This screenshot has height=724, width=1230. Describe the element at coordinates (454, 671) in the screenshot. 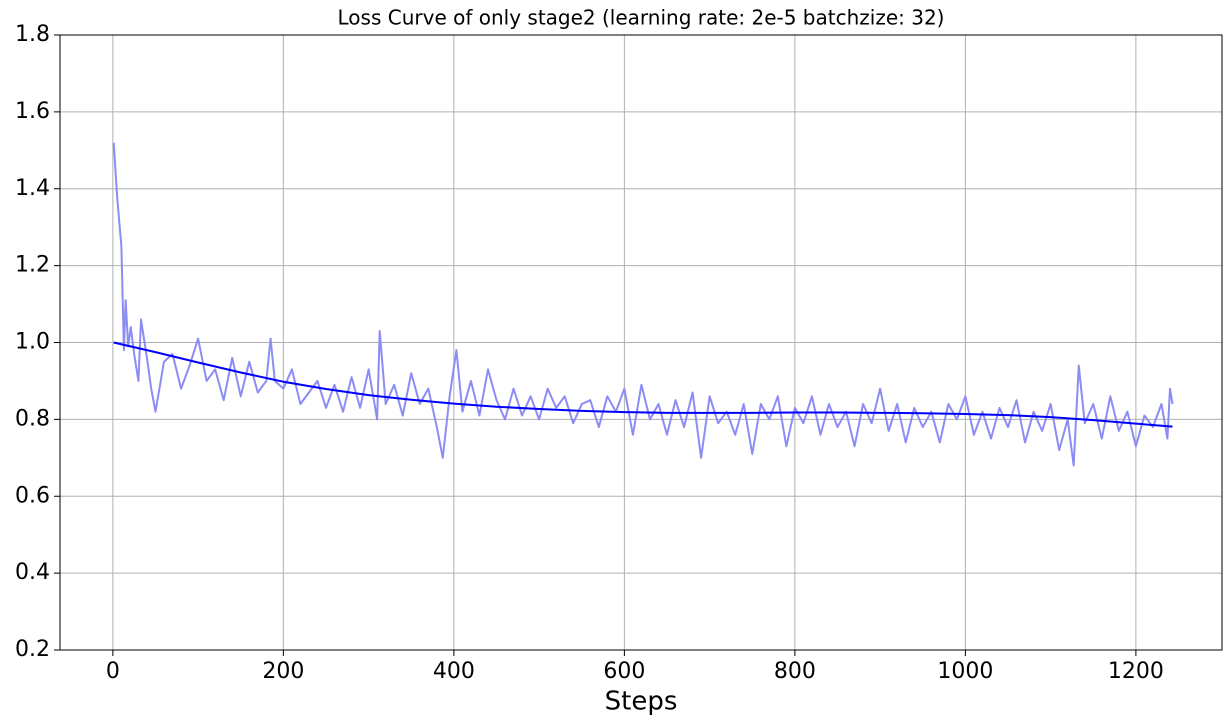

I see `x-tick-label: 400` at that location.